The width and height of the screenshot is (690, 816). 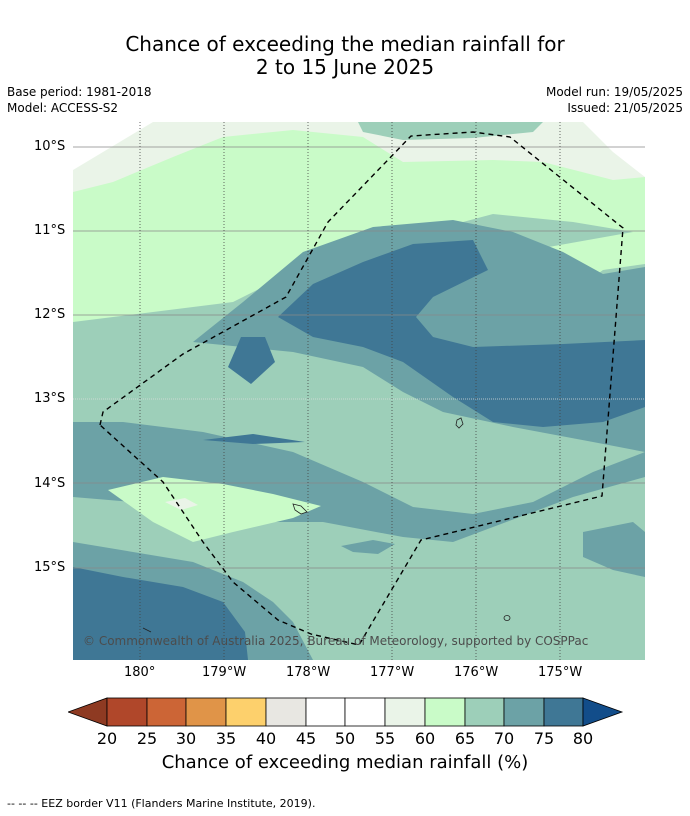 What do you see at coordinates (465, 738) in the screenshot?
I see `colorbar-tick-65: 65` at bounding box center [465, 738].